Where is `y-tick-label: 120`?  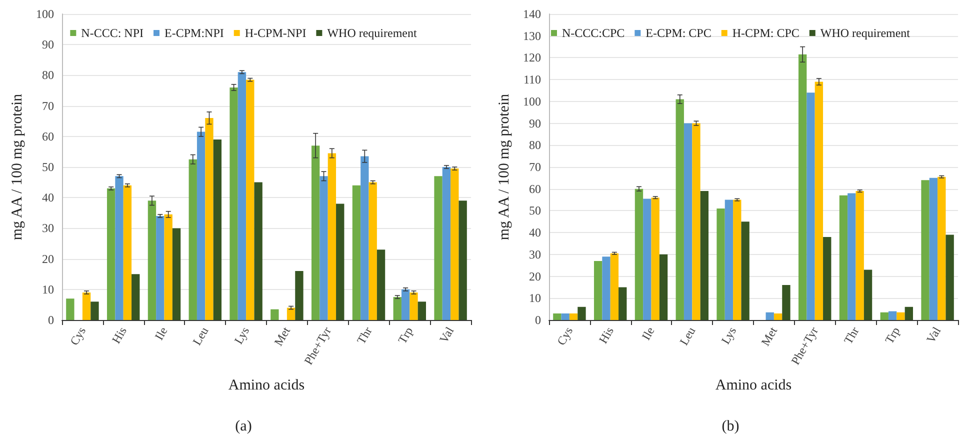
y-tick-label: 120 is located at coordinates (532, 57).